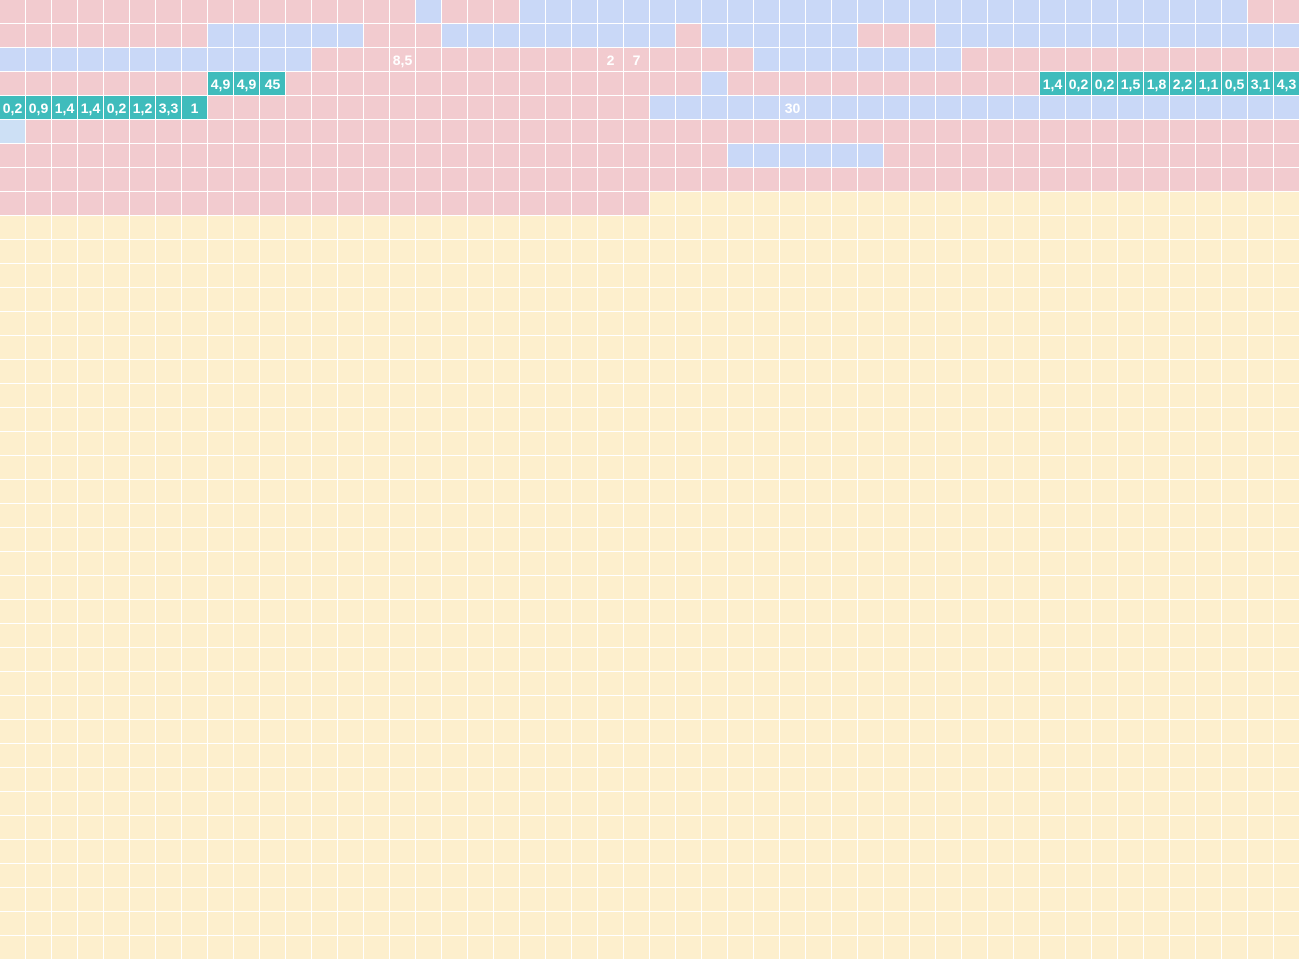 The width and height of the screenshot is (1302, 962). Describe the element at coordinates (637, 60) in the screenshot. I see `value-cell: 7` at that location.